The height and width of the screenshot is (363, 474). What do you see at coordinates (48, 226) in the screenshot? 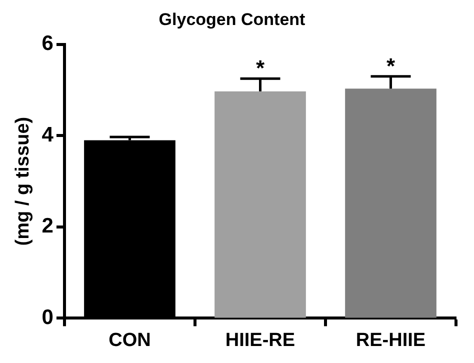
I see `y-tick-label: 2` at bounding box center [48, 226].